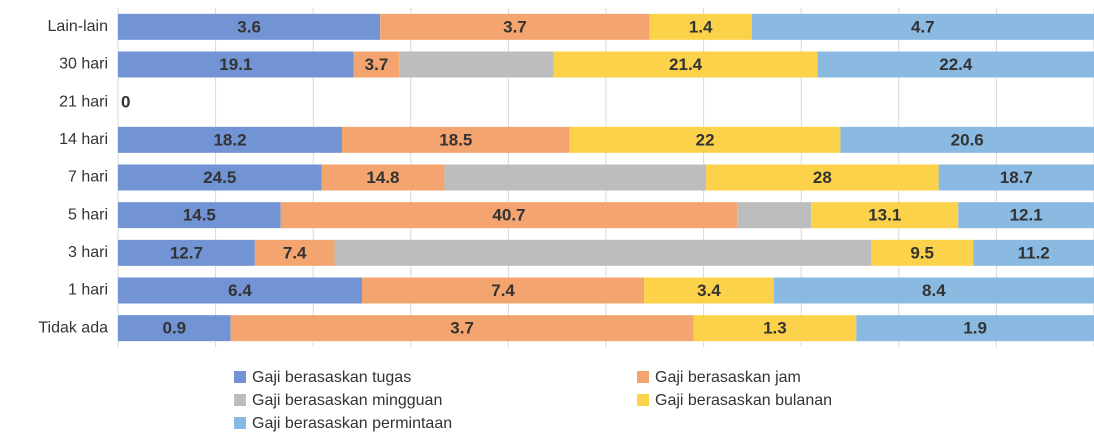 The width and height of the screenshot is (1094, 441). Describe the element at coordinates (88, 290) in the screenshot. I see `category-label: 1 hari` at that location.